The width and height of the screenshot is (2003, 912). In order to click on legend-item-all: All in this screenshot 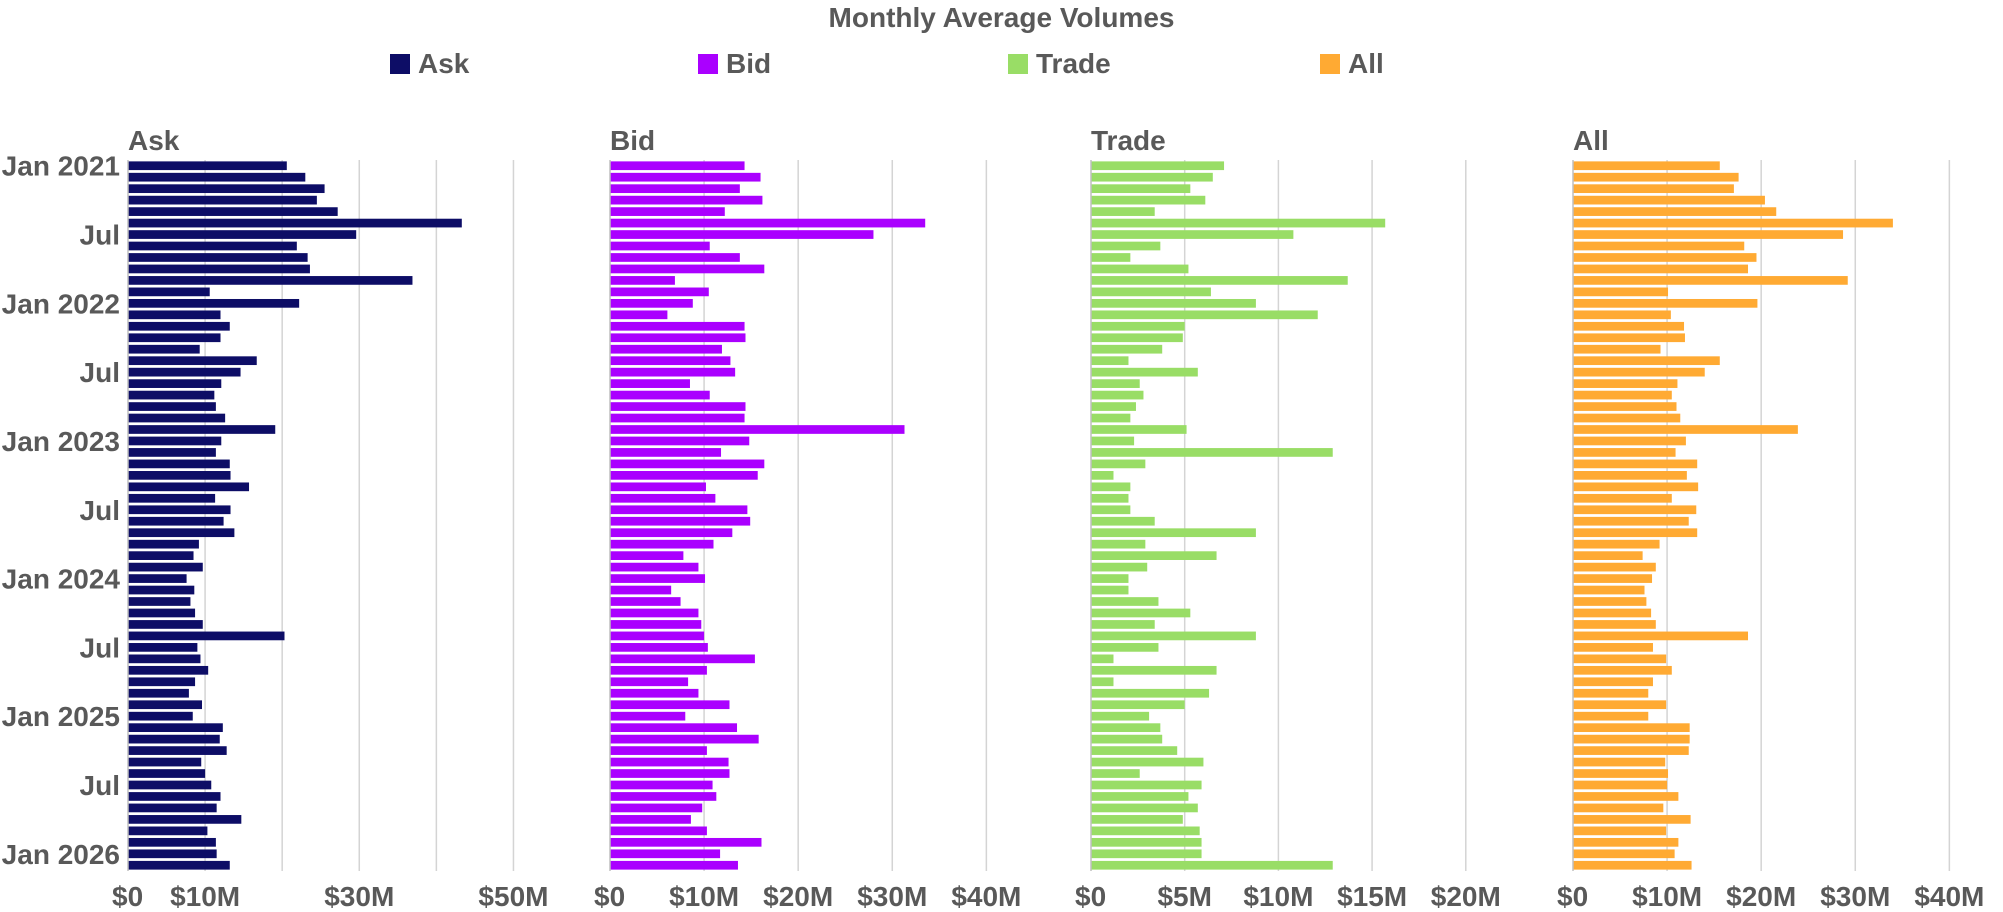, I will do `click(1352, 64)`.